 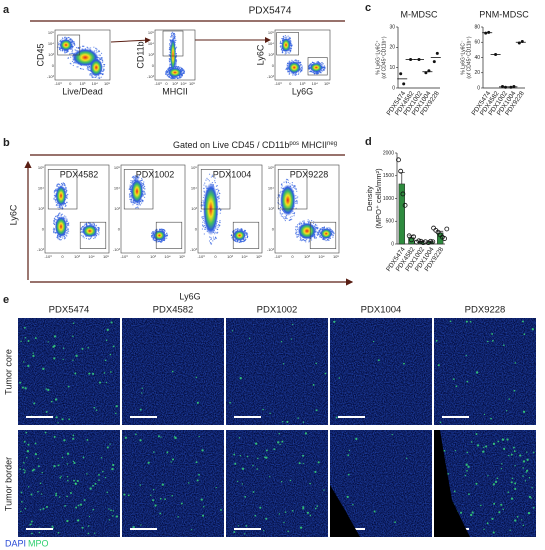 What do you see at coordinates (477, 58) in the screenshot?
I see `y-tick-label: 40` at bounding box center [477, 58].